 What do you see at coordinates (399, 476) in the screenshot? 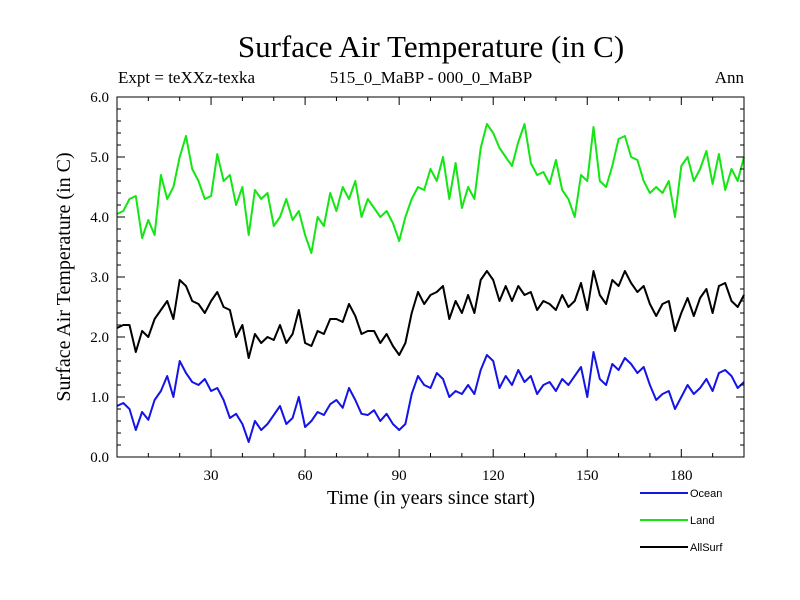
I see `x-tick-label: 90` at bounding box center [399, 476].